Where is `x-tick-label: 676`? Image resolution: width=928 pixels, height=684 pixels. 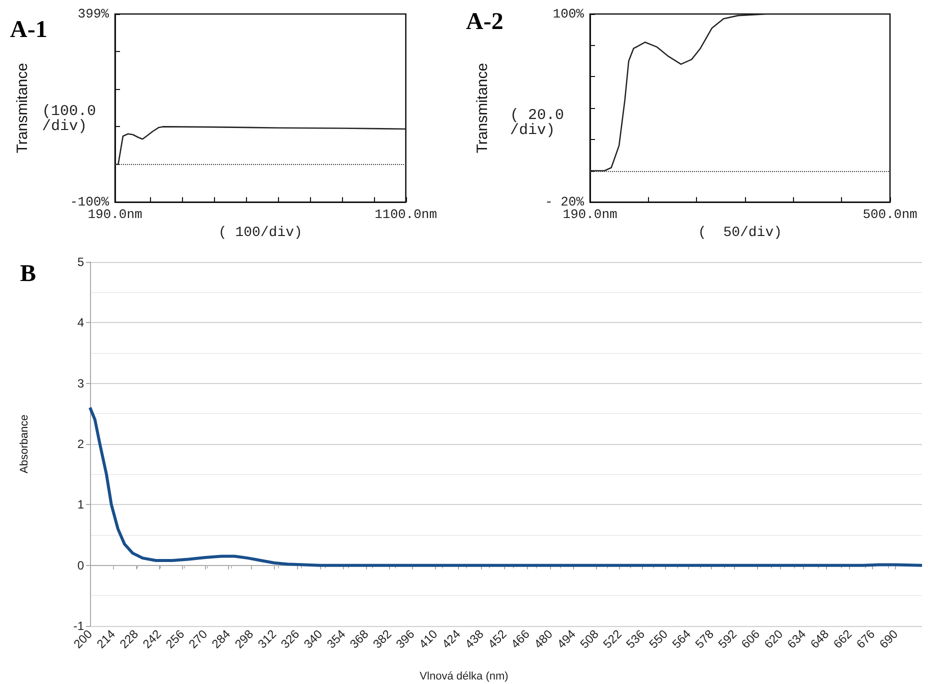
x-tick-label: 676 is located at coordinates (866, 639).